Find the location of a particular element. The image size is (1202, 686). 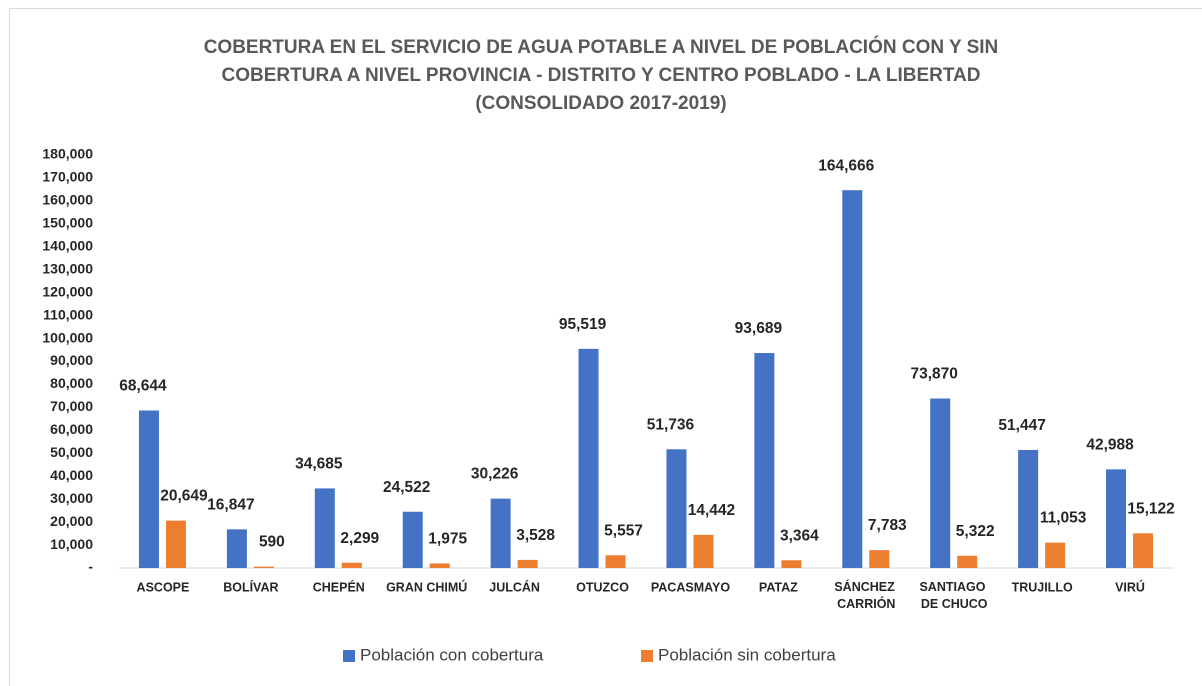

y-tick-label: 80,000 is located at coordinates (71, 383).